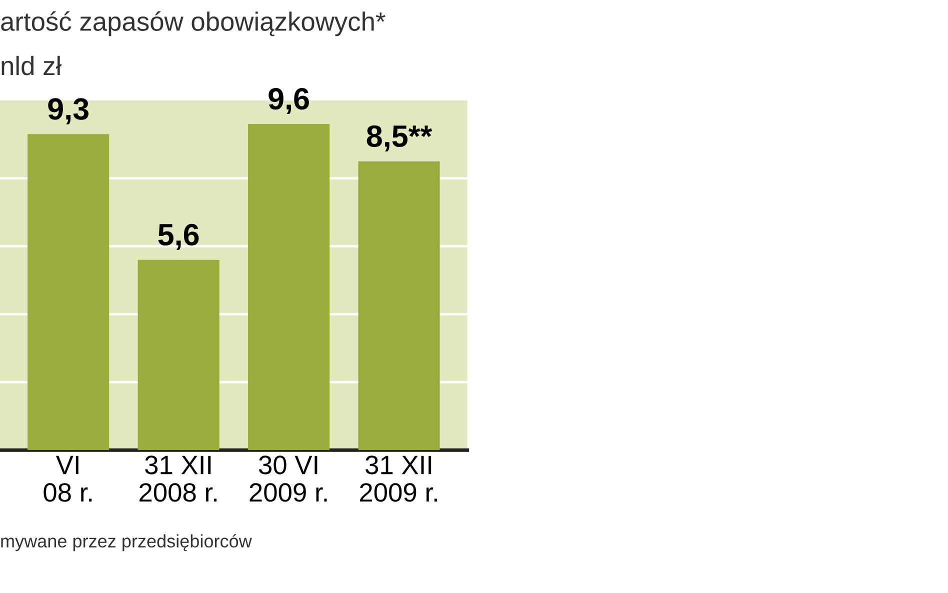 The image size is (948, 593). What do you see at coordinates (288, 479) in the screenshot?
I see `x-tick-label: 30 VI 2009 r.` at bounding box center [288, 479].